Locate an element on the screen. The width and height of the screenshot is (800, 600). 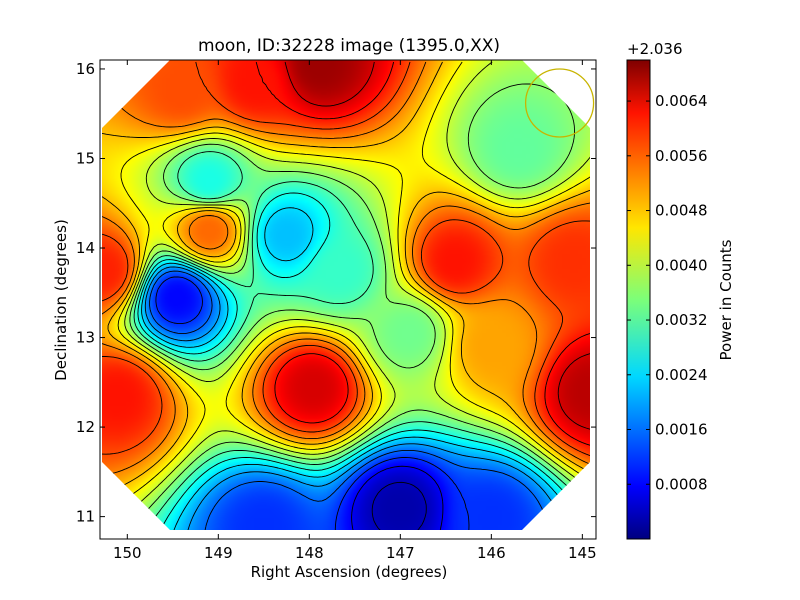
x-tick-label: 150 is located at coordinates (127, 553).